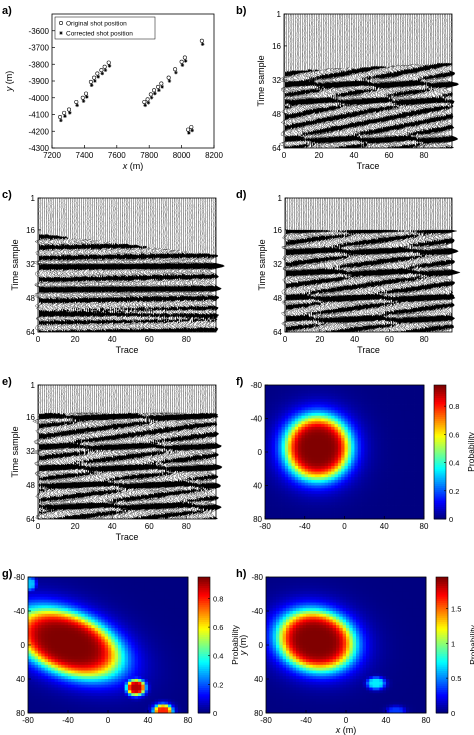 This screenshot has width=474, height=735. Describe the element at coordinates (175, 69) in the screenshot. I see `original-shot-point` at that location.